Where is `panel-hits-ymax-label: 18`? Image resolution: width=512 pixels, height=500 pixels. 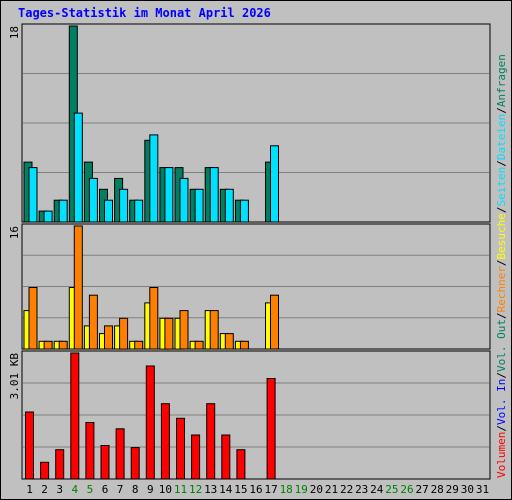 panel-hits-ymax-label: 18 is located at coordinates (14, 32).